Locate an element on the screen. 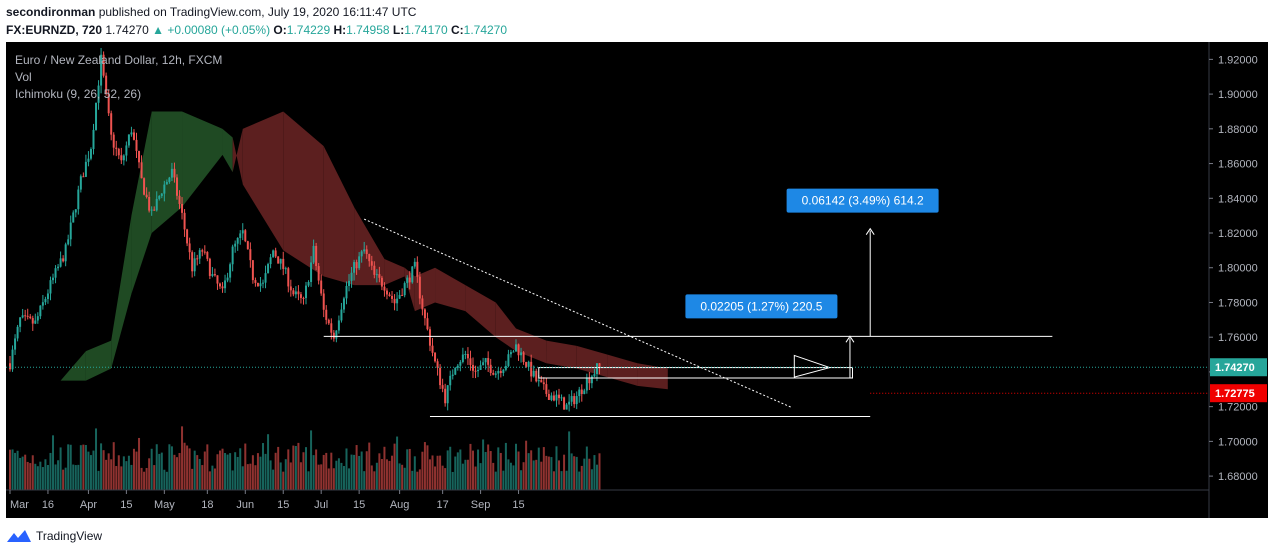 The height and width of the screenshot is (556, 1274). measure-label-2-box is located at coordinates (862, 200).